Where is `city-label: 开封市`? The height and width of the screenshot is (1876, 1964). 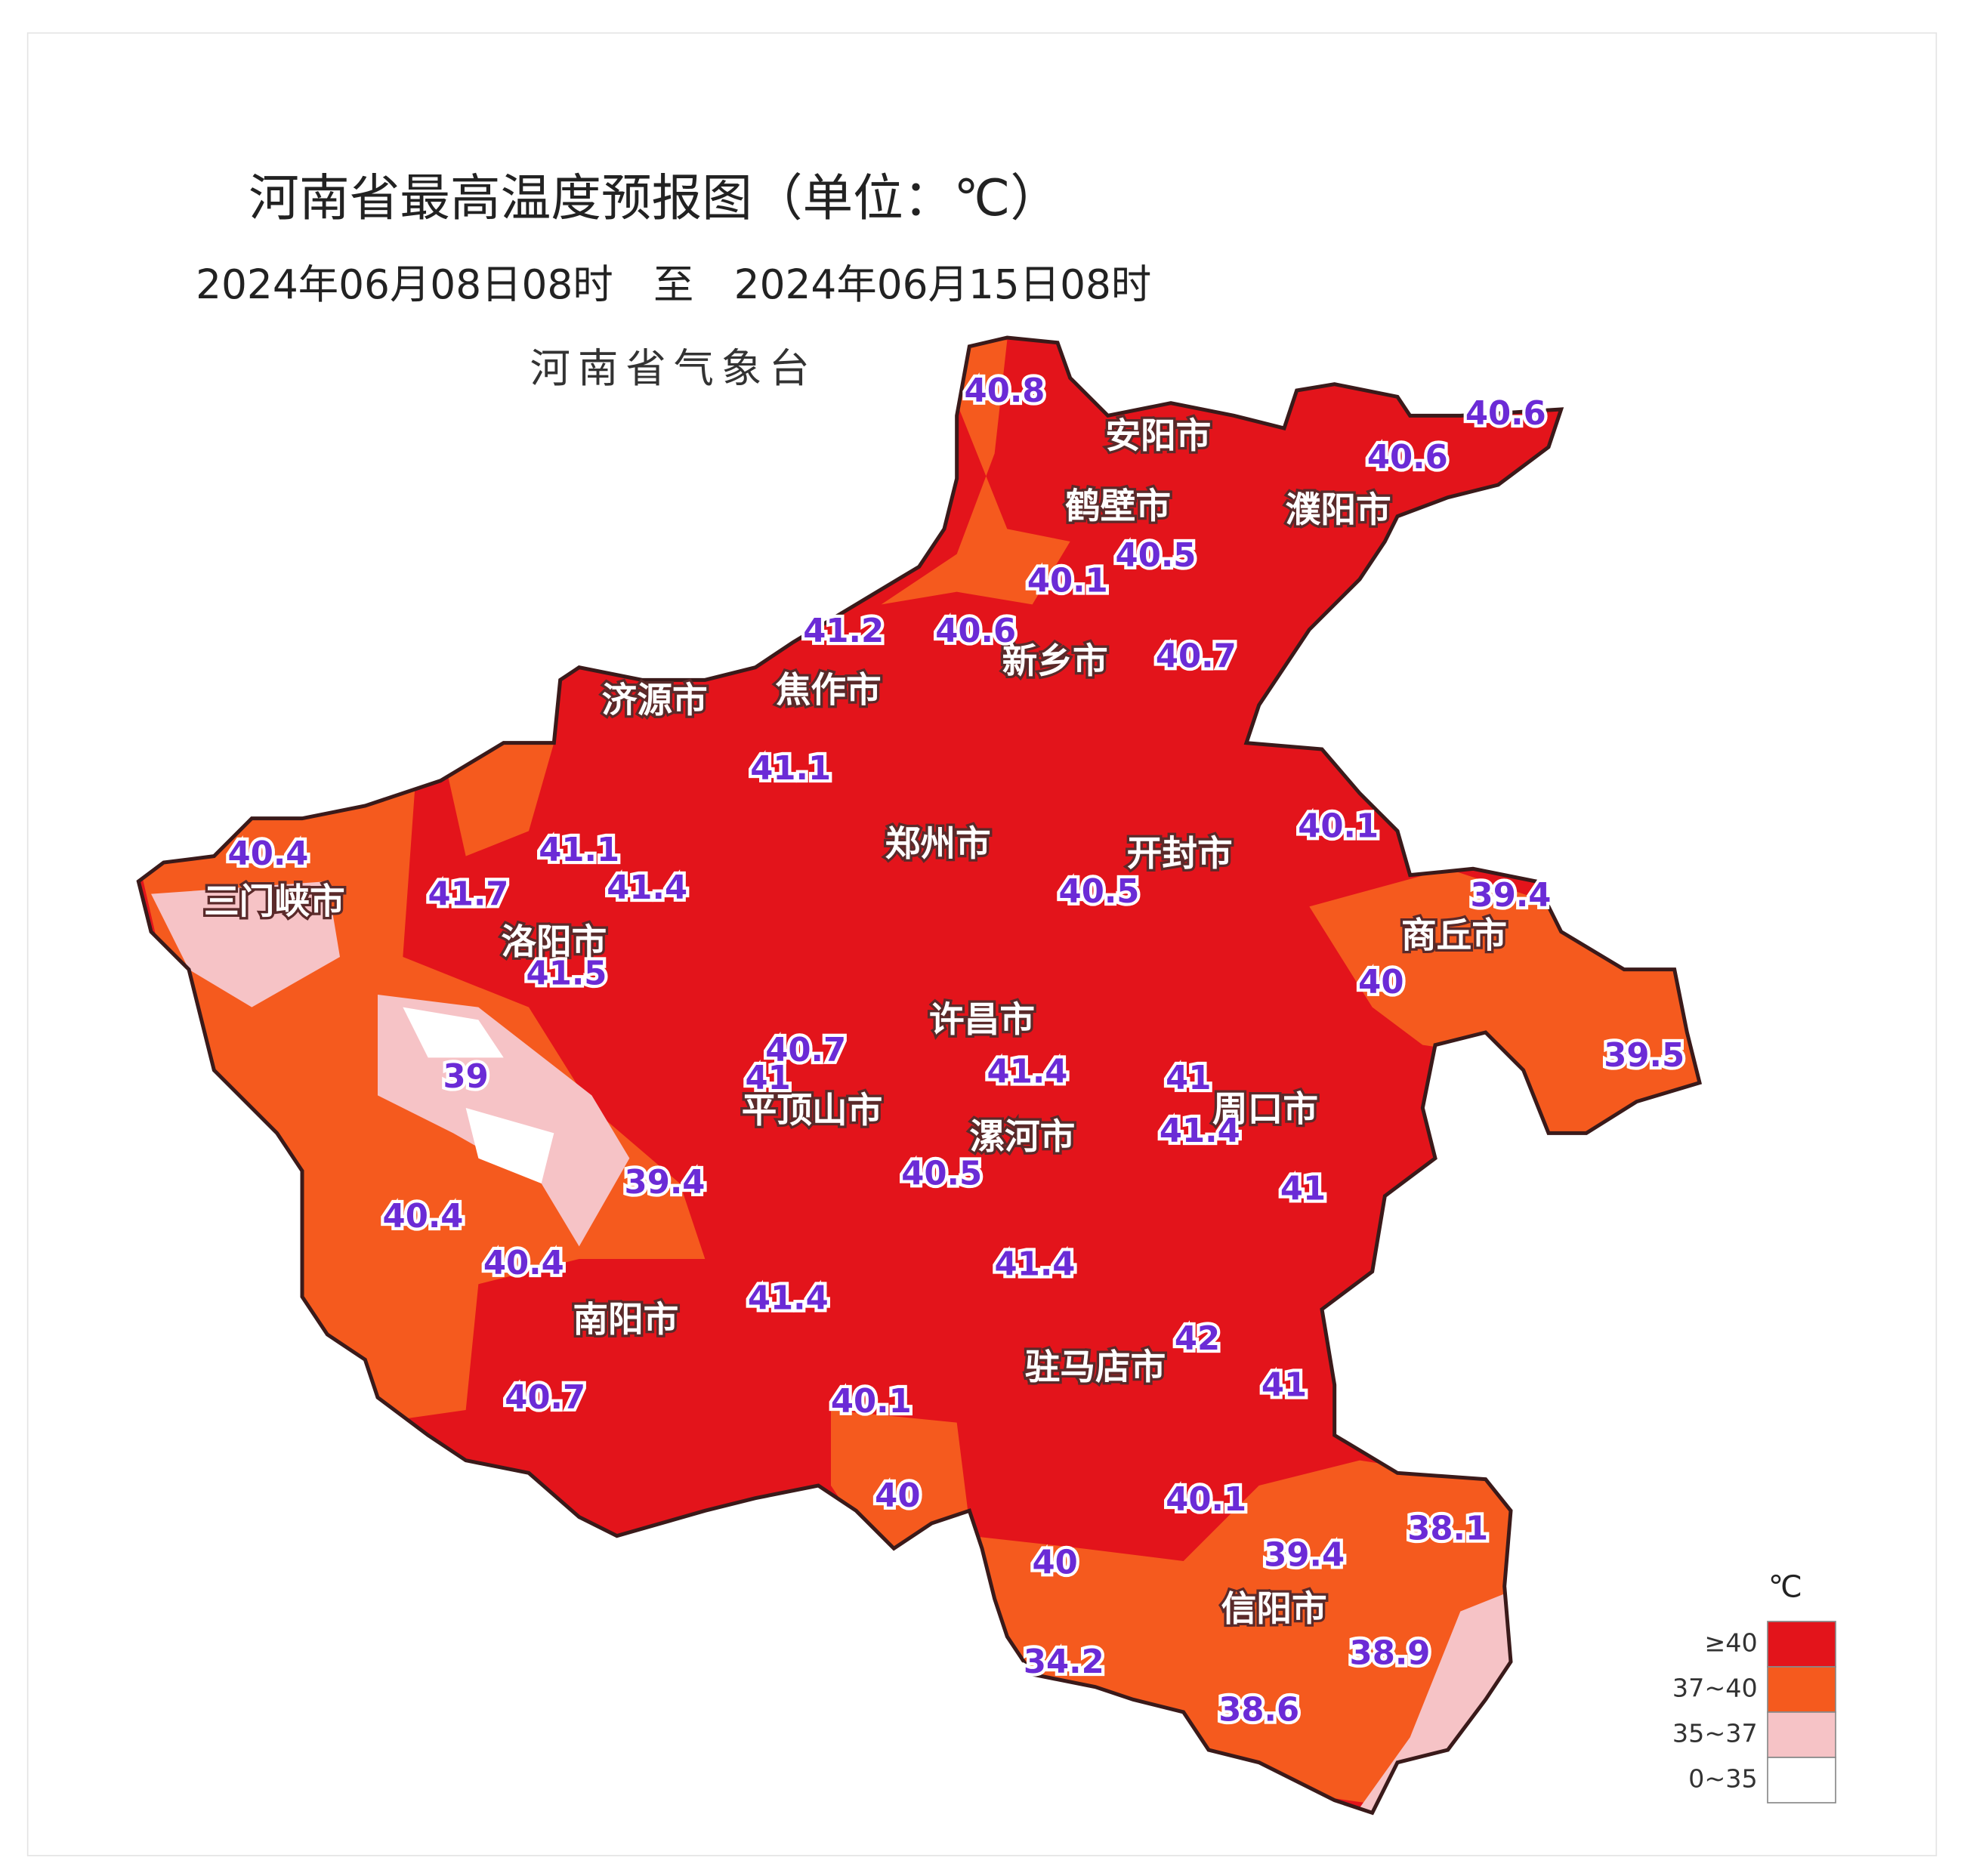 city-label: 开封市 is located at coordinates (1180, 854).